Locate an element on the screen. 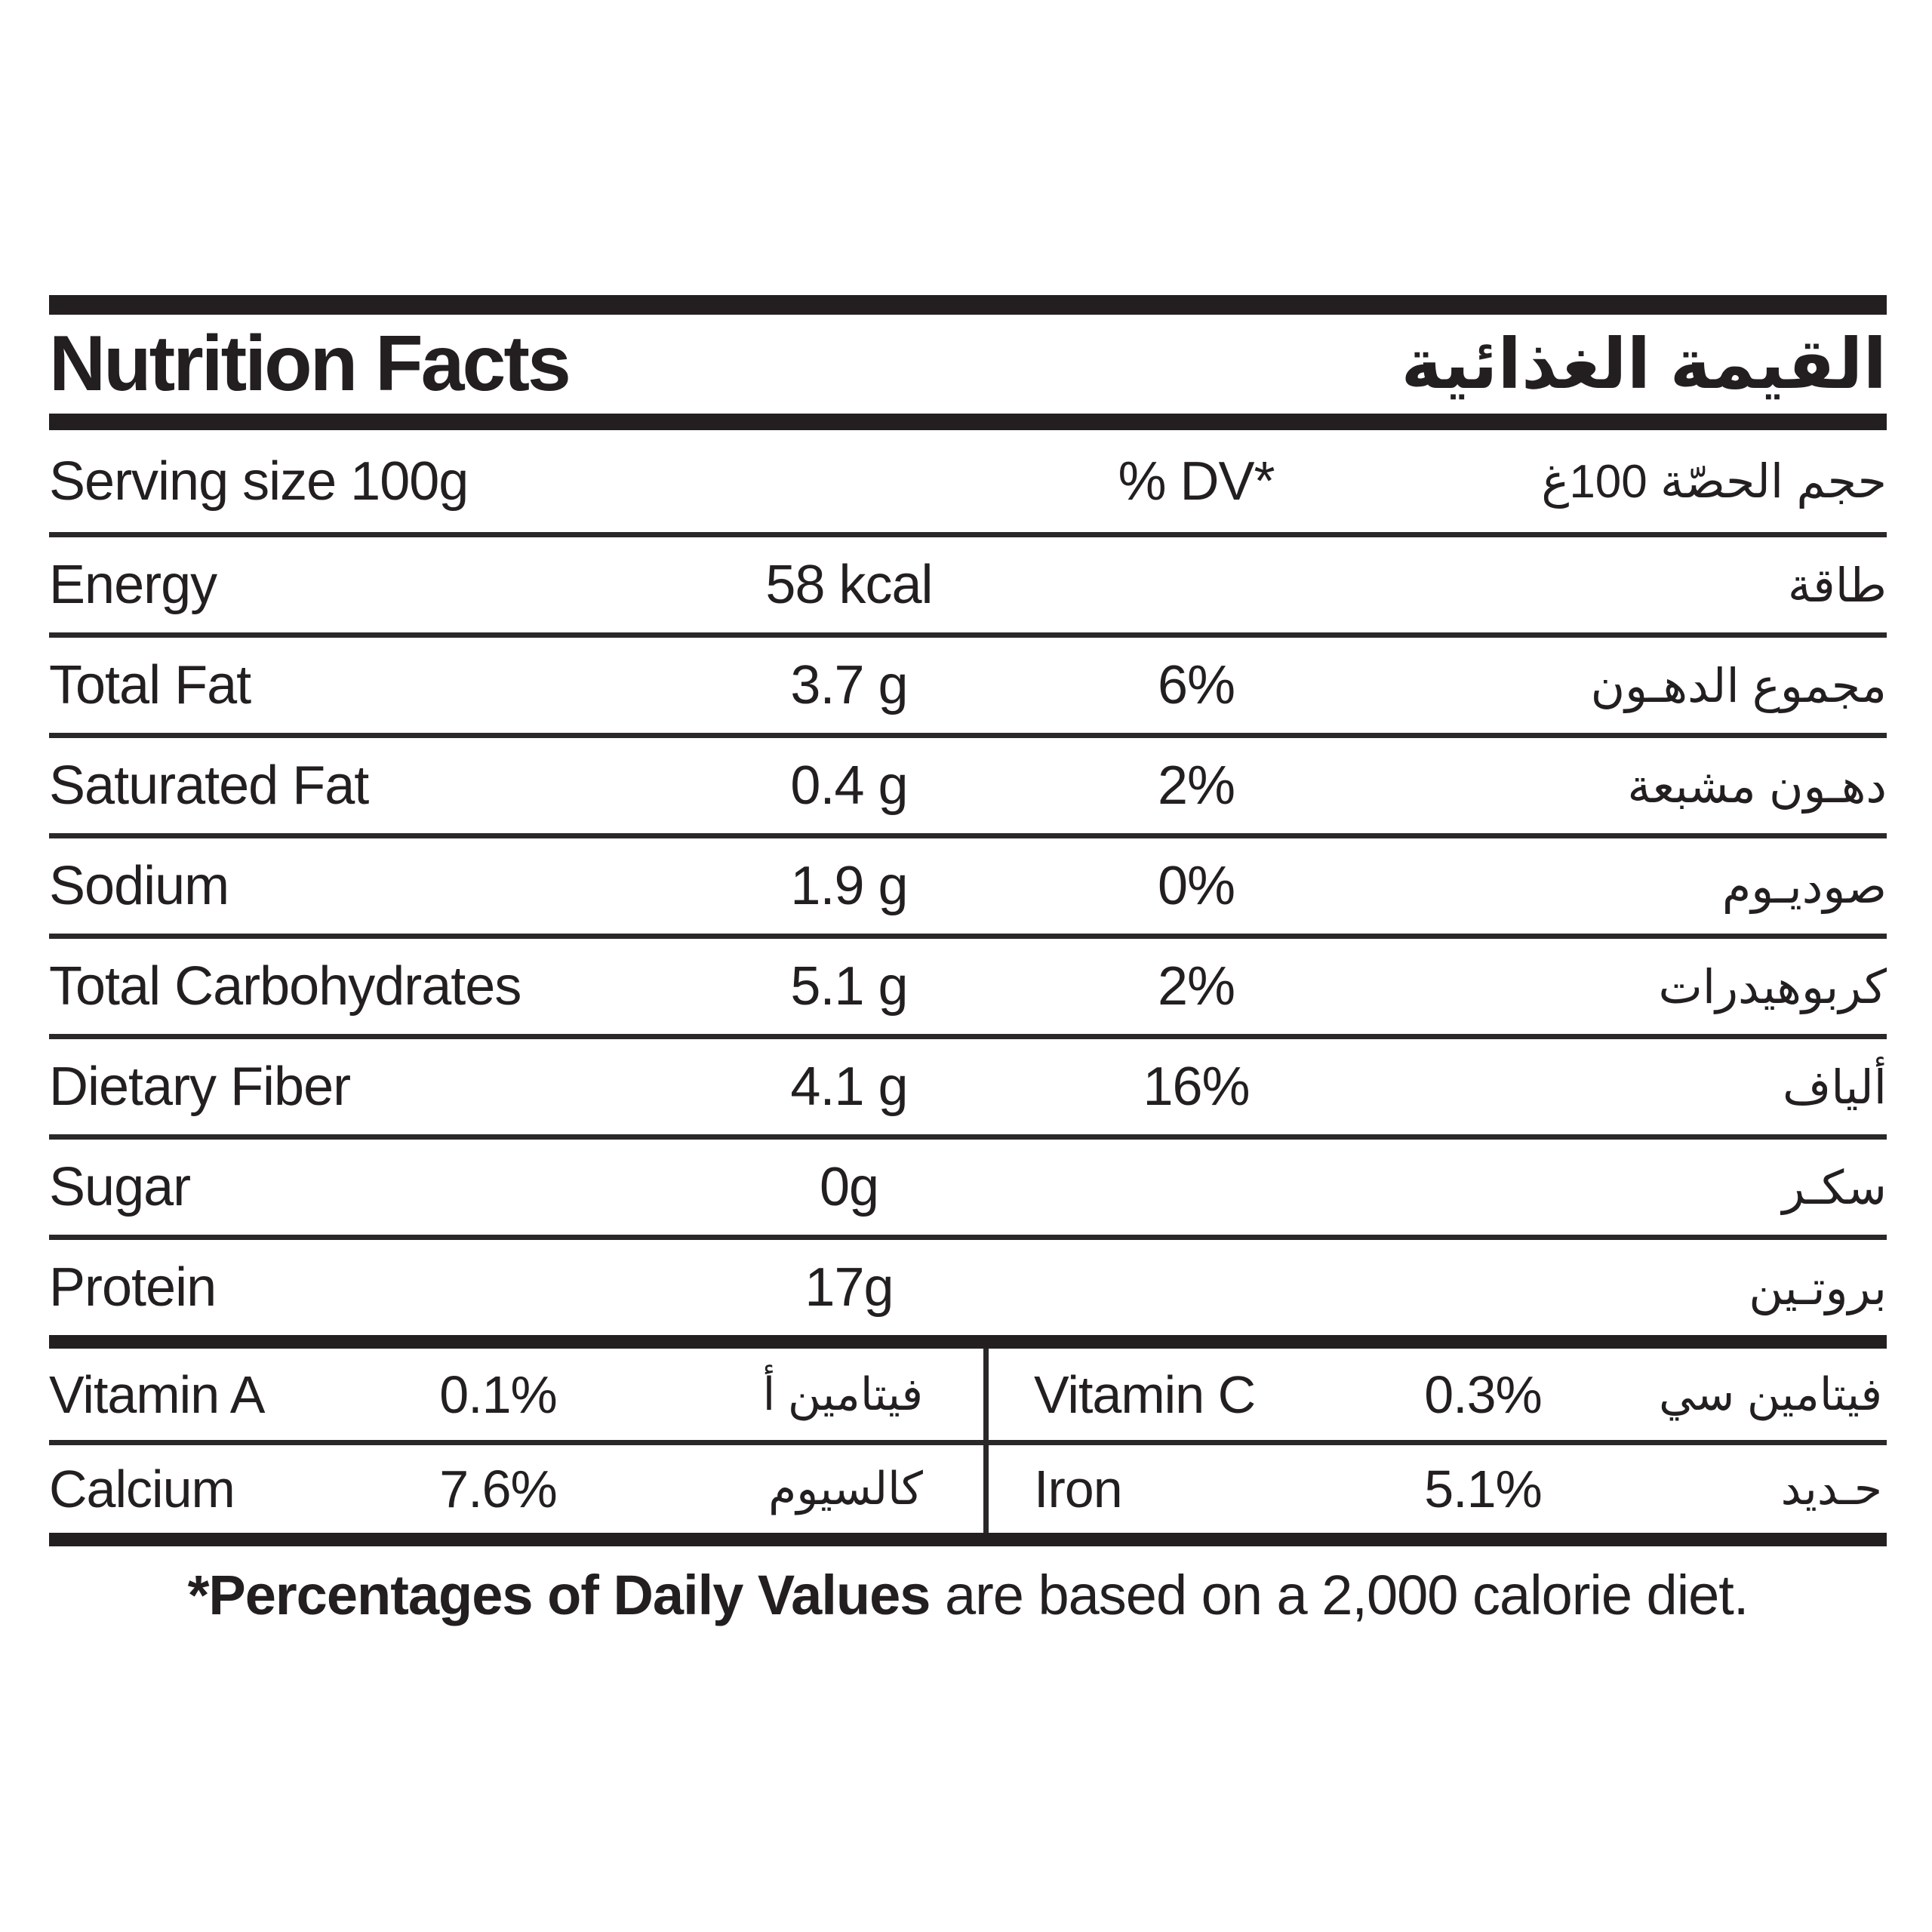 This screenshot has height=1932, width=1932. nutrient-name: Energy is located at coordinates (133, 585).